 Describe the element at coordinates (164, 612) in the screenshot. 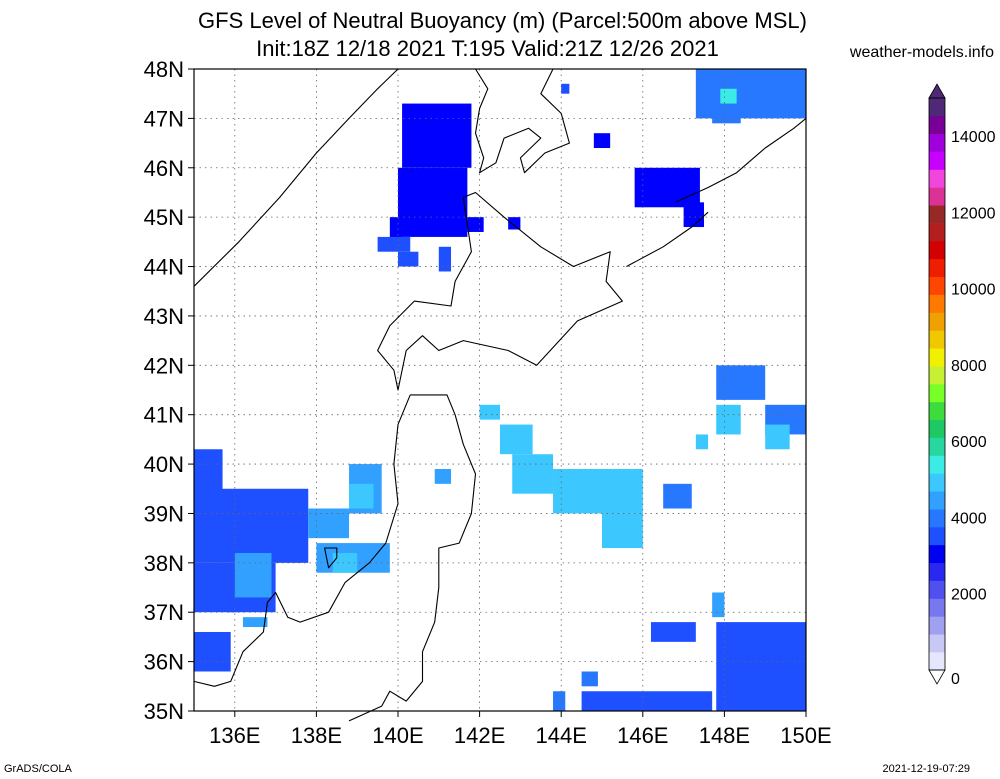

I see `lat-label: 37N` at that location.